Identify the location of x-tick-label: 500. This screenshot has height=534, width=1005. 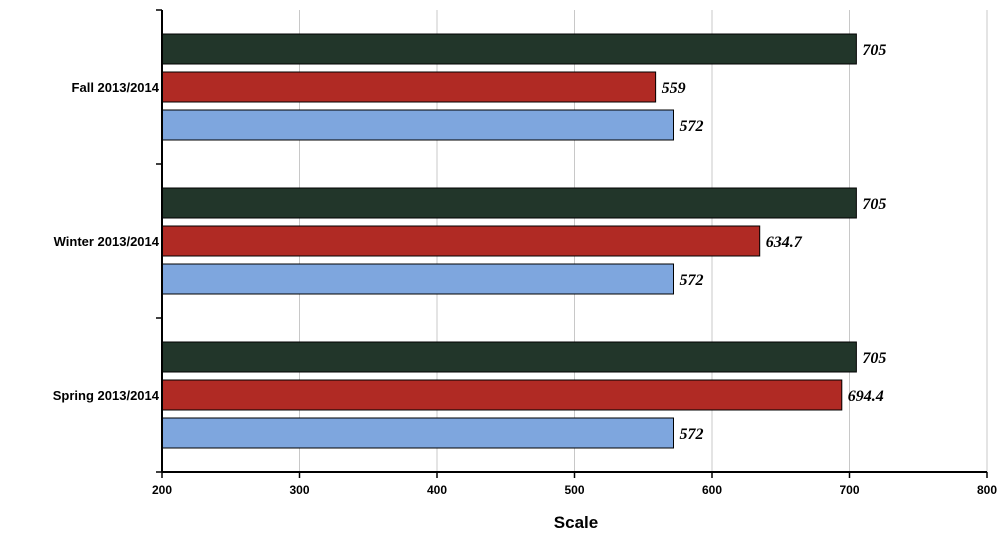
(574, 490).